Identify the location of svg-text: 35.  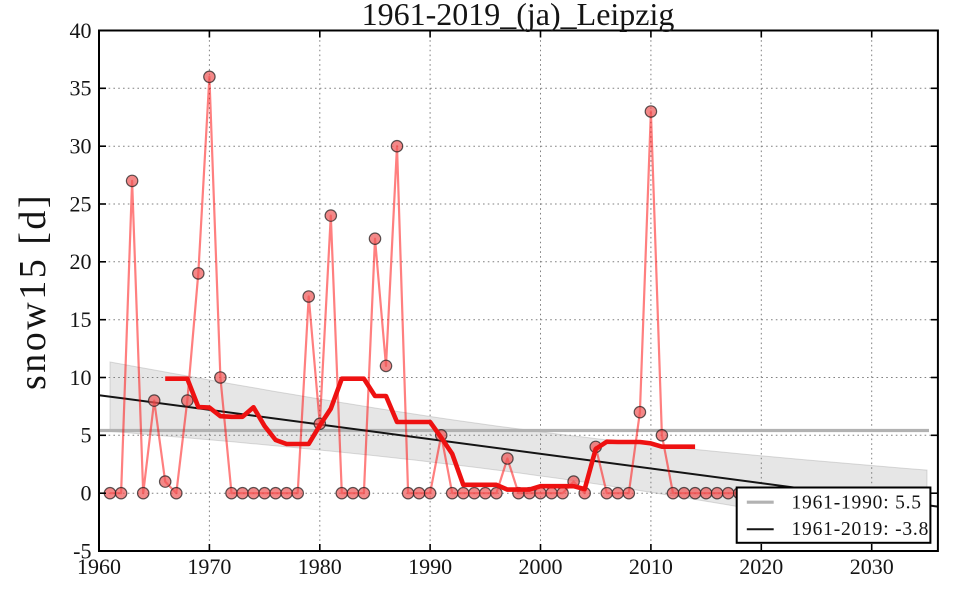
(81, 88).